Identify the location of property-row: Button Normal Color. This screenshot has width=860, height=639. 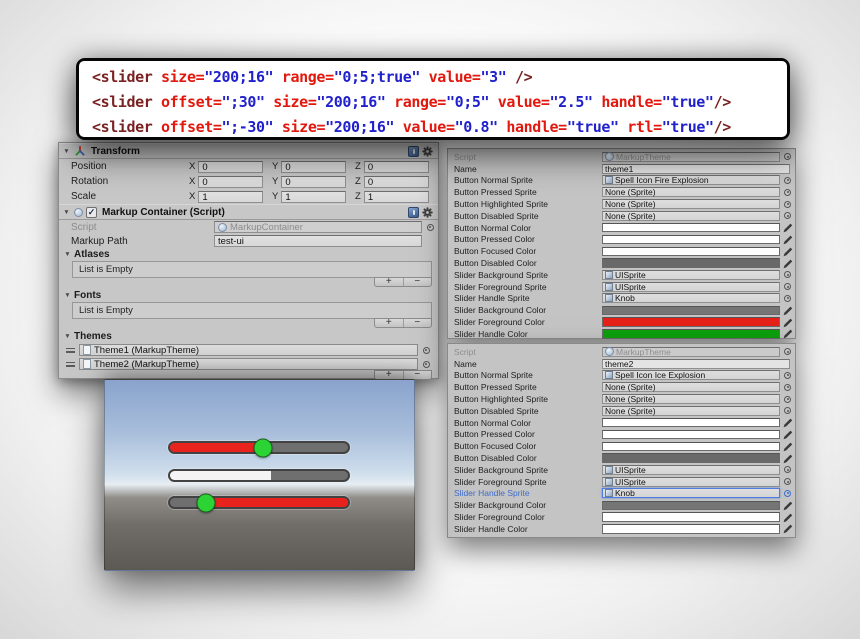
(621, 228).